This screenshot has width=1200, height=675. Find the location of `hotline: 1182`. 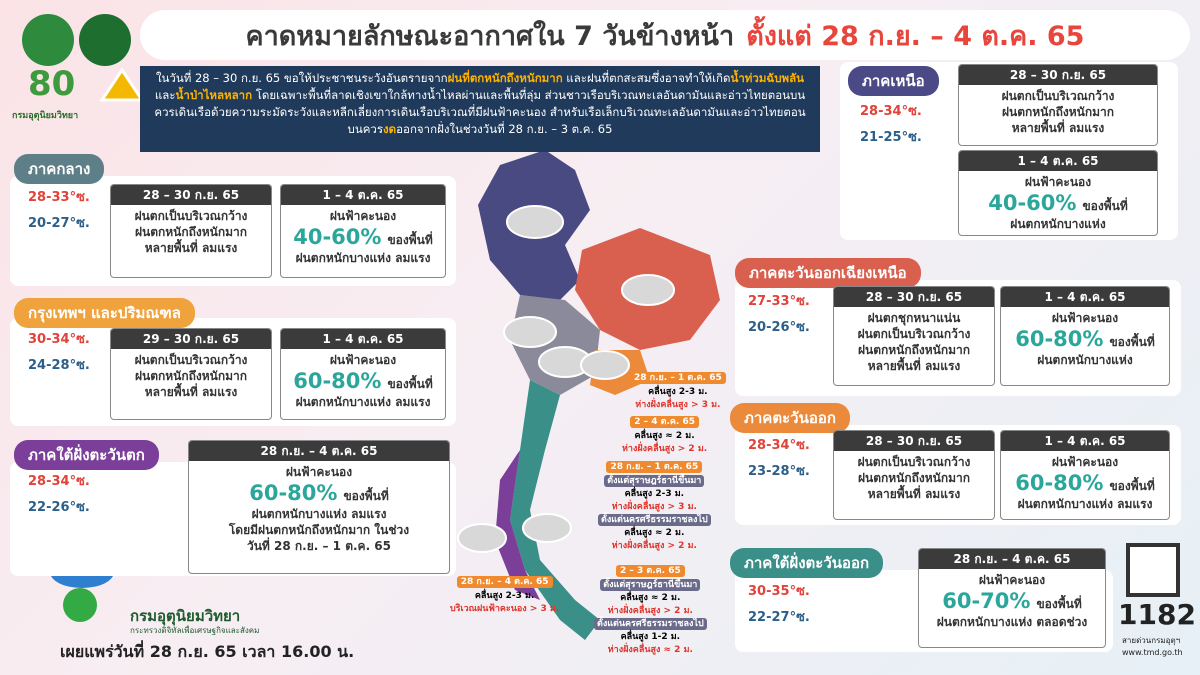

hotline: 1182 is located at coordinates (1157, 614).